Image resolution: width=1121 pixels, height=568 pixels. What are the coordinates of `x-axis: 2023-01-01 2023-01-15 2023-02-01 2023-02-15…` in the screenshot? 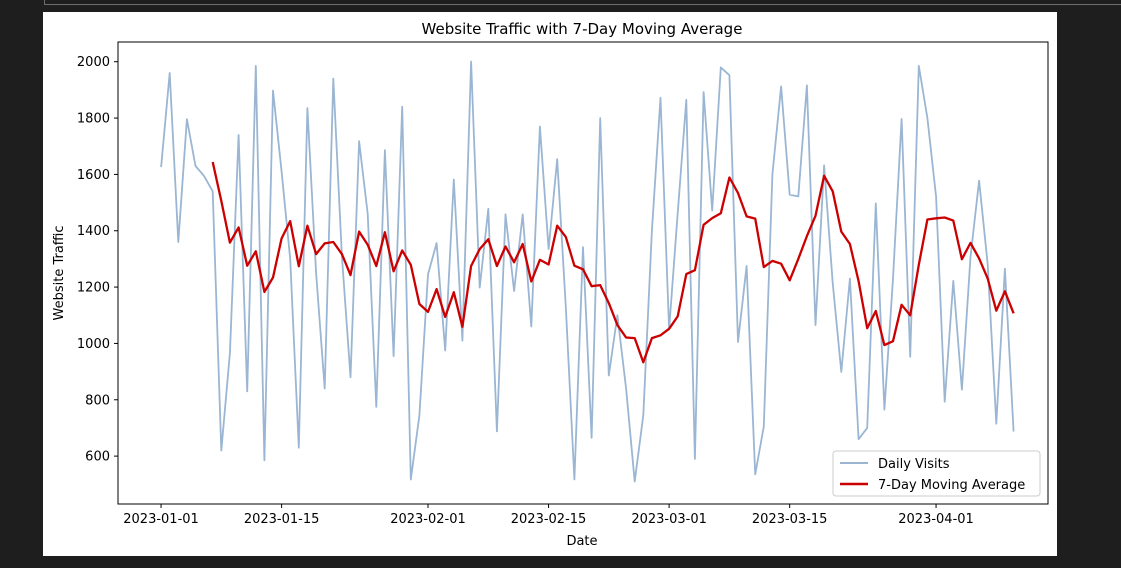 It's located at (548, 515).